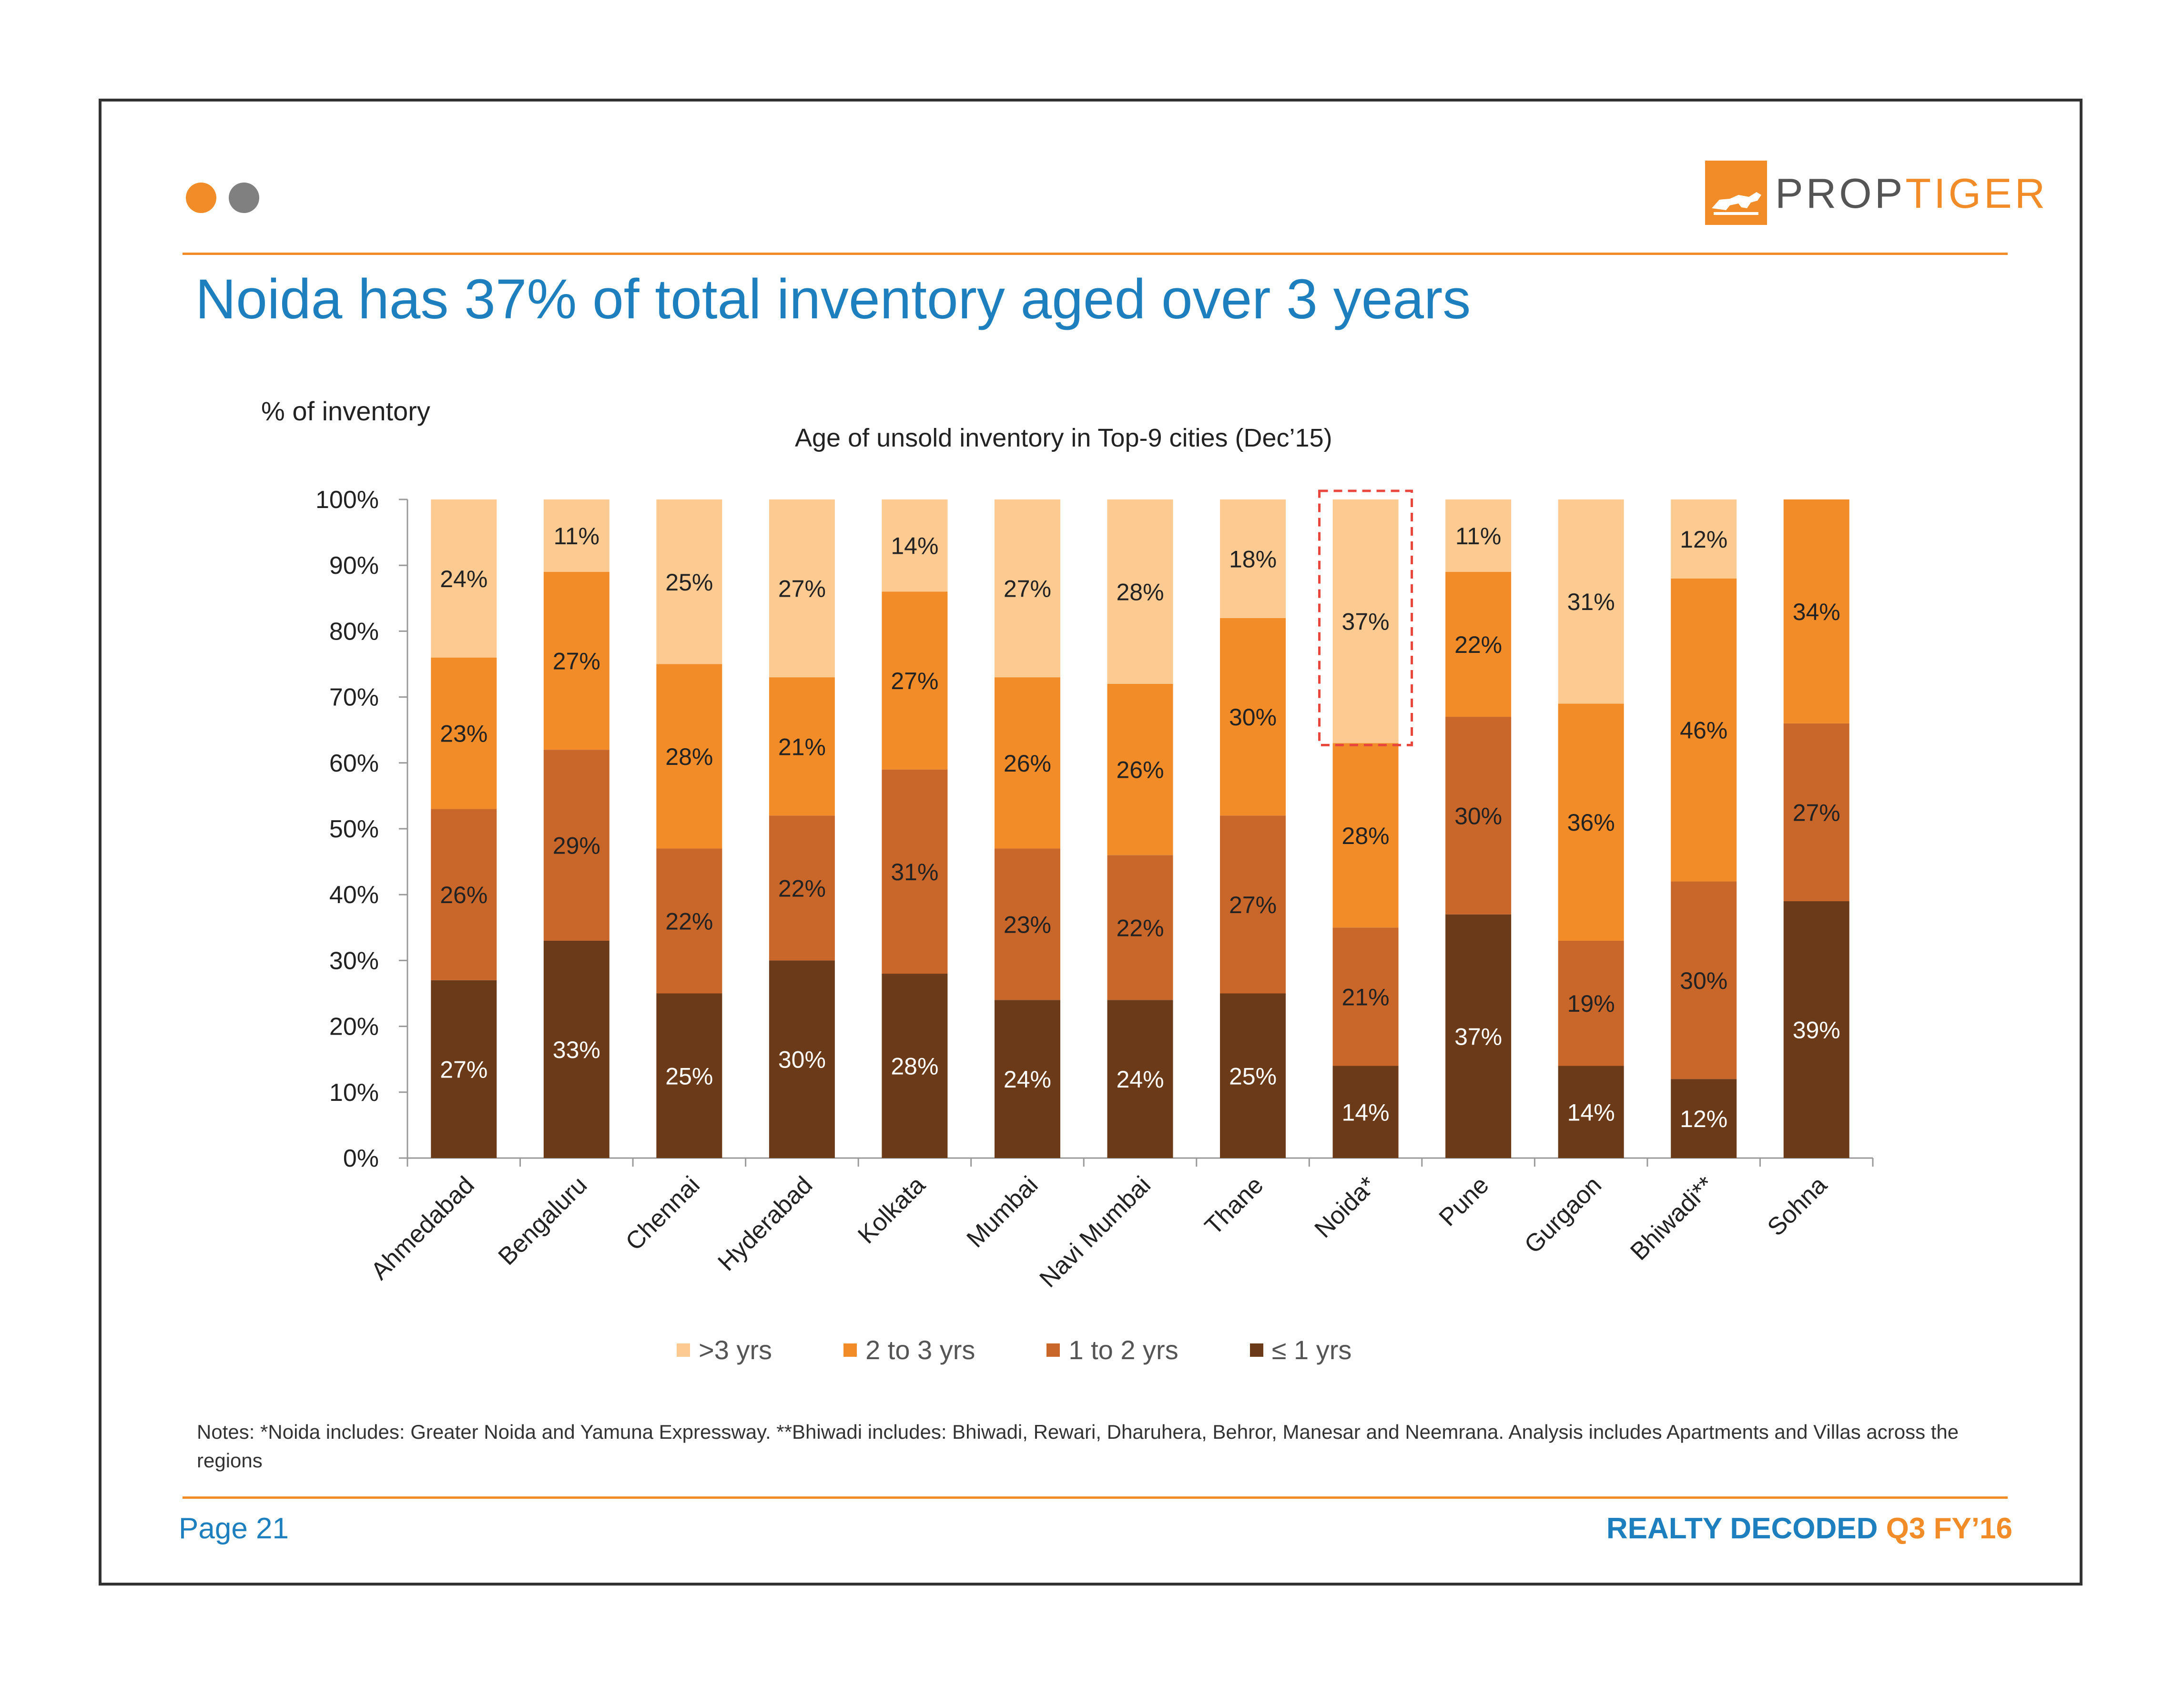 This screenshot has width=2184, height=1688. Describe the element at coordinates (1027, 764) in the screenshot. I see `data-label: 26%` at that location.